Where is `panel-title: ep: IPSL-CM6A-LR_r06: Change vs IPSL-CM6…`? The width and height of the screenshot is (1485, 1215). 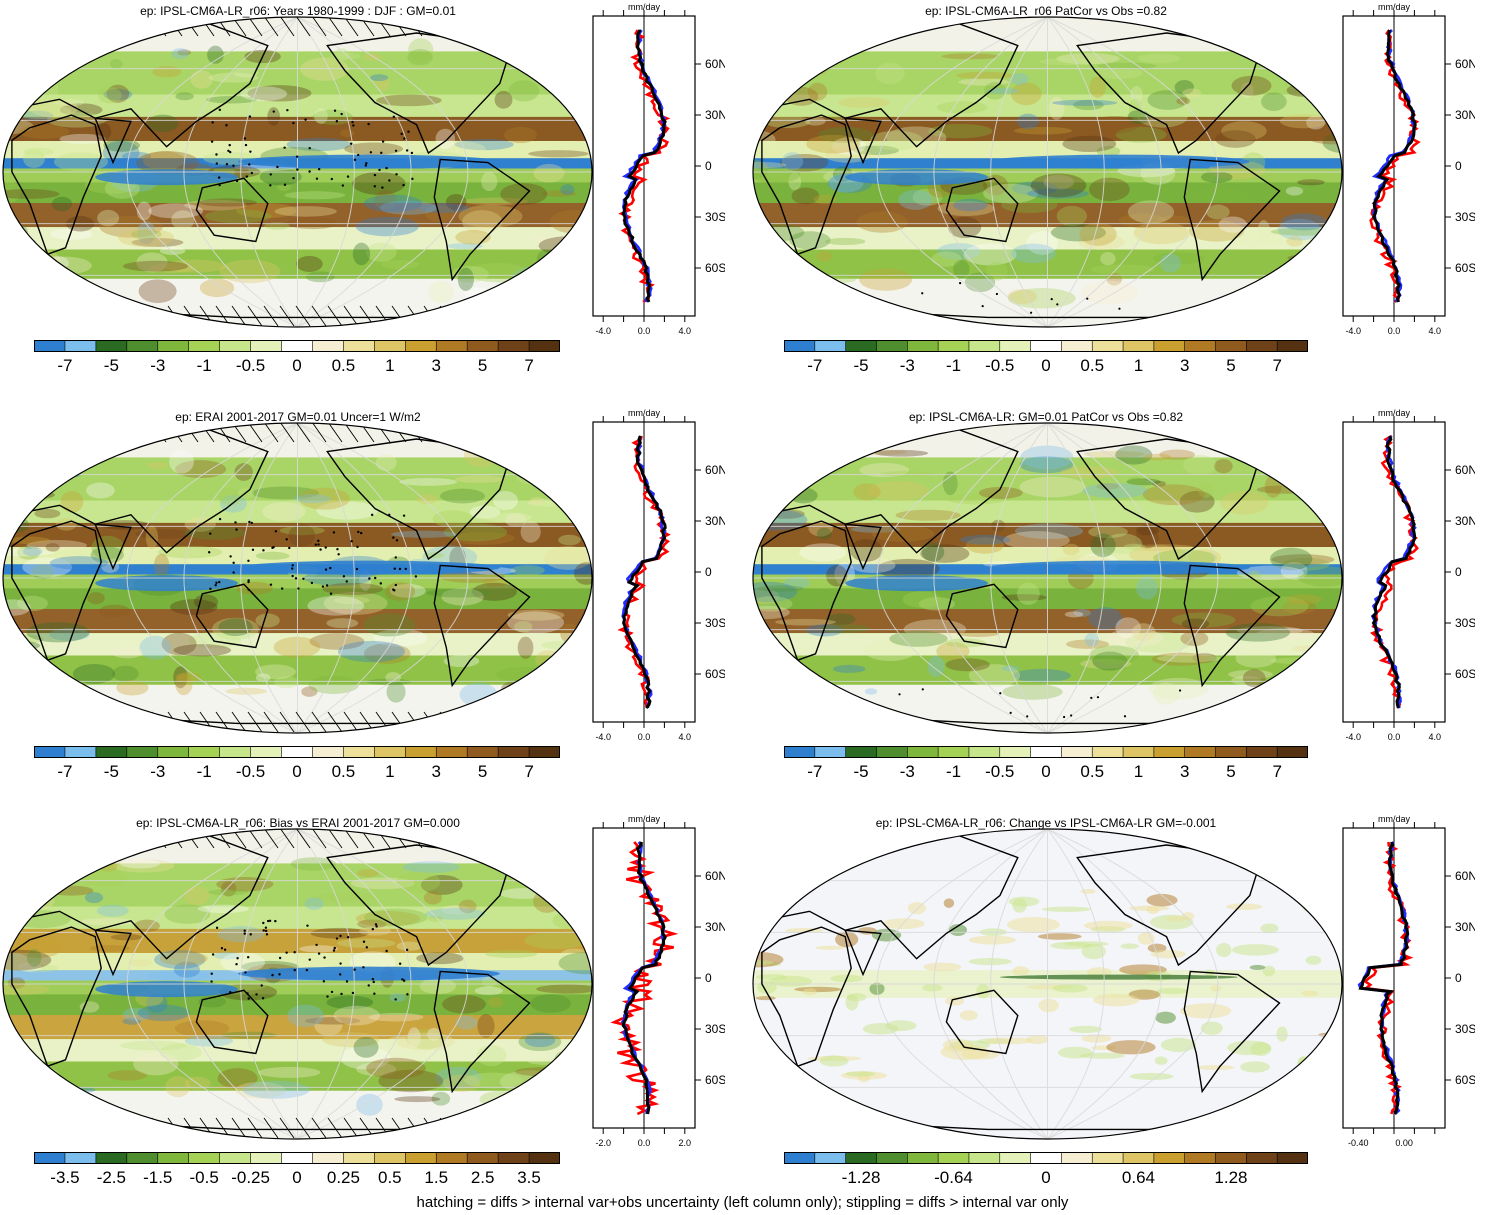
panel-title: ep: IPSL-CM6A-LR_r06: Change vs IPSL-CM6… is located at coordinates (1046, 823).